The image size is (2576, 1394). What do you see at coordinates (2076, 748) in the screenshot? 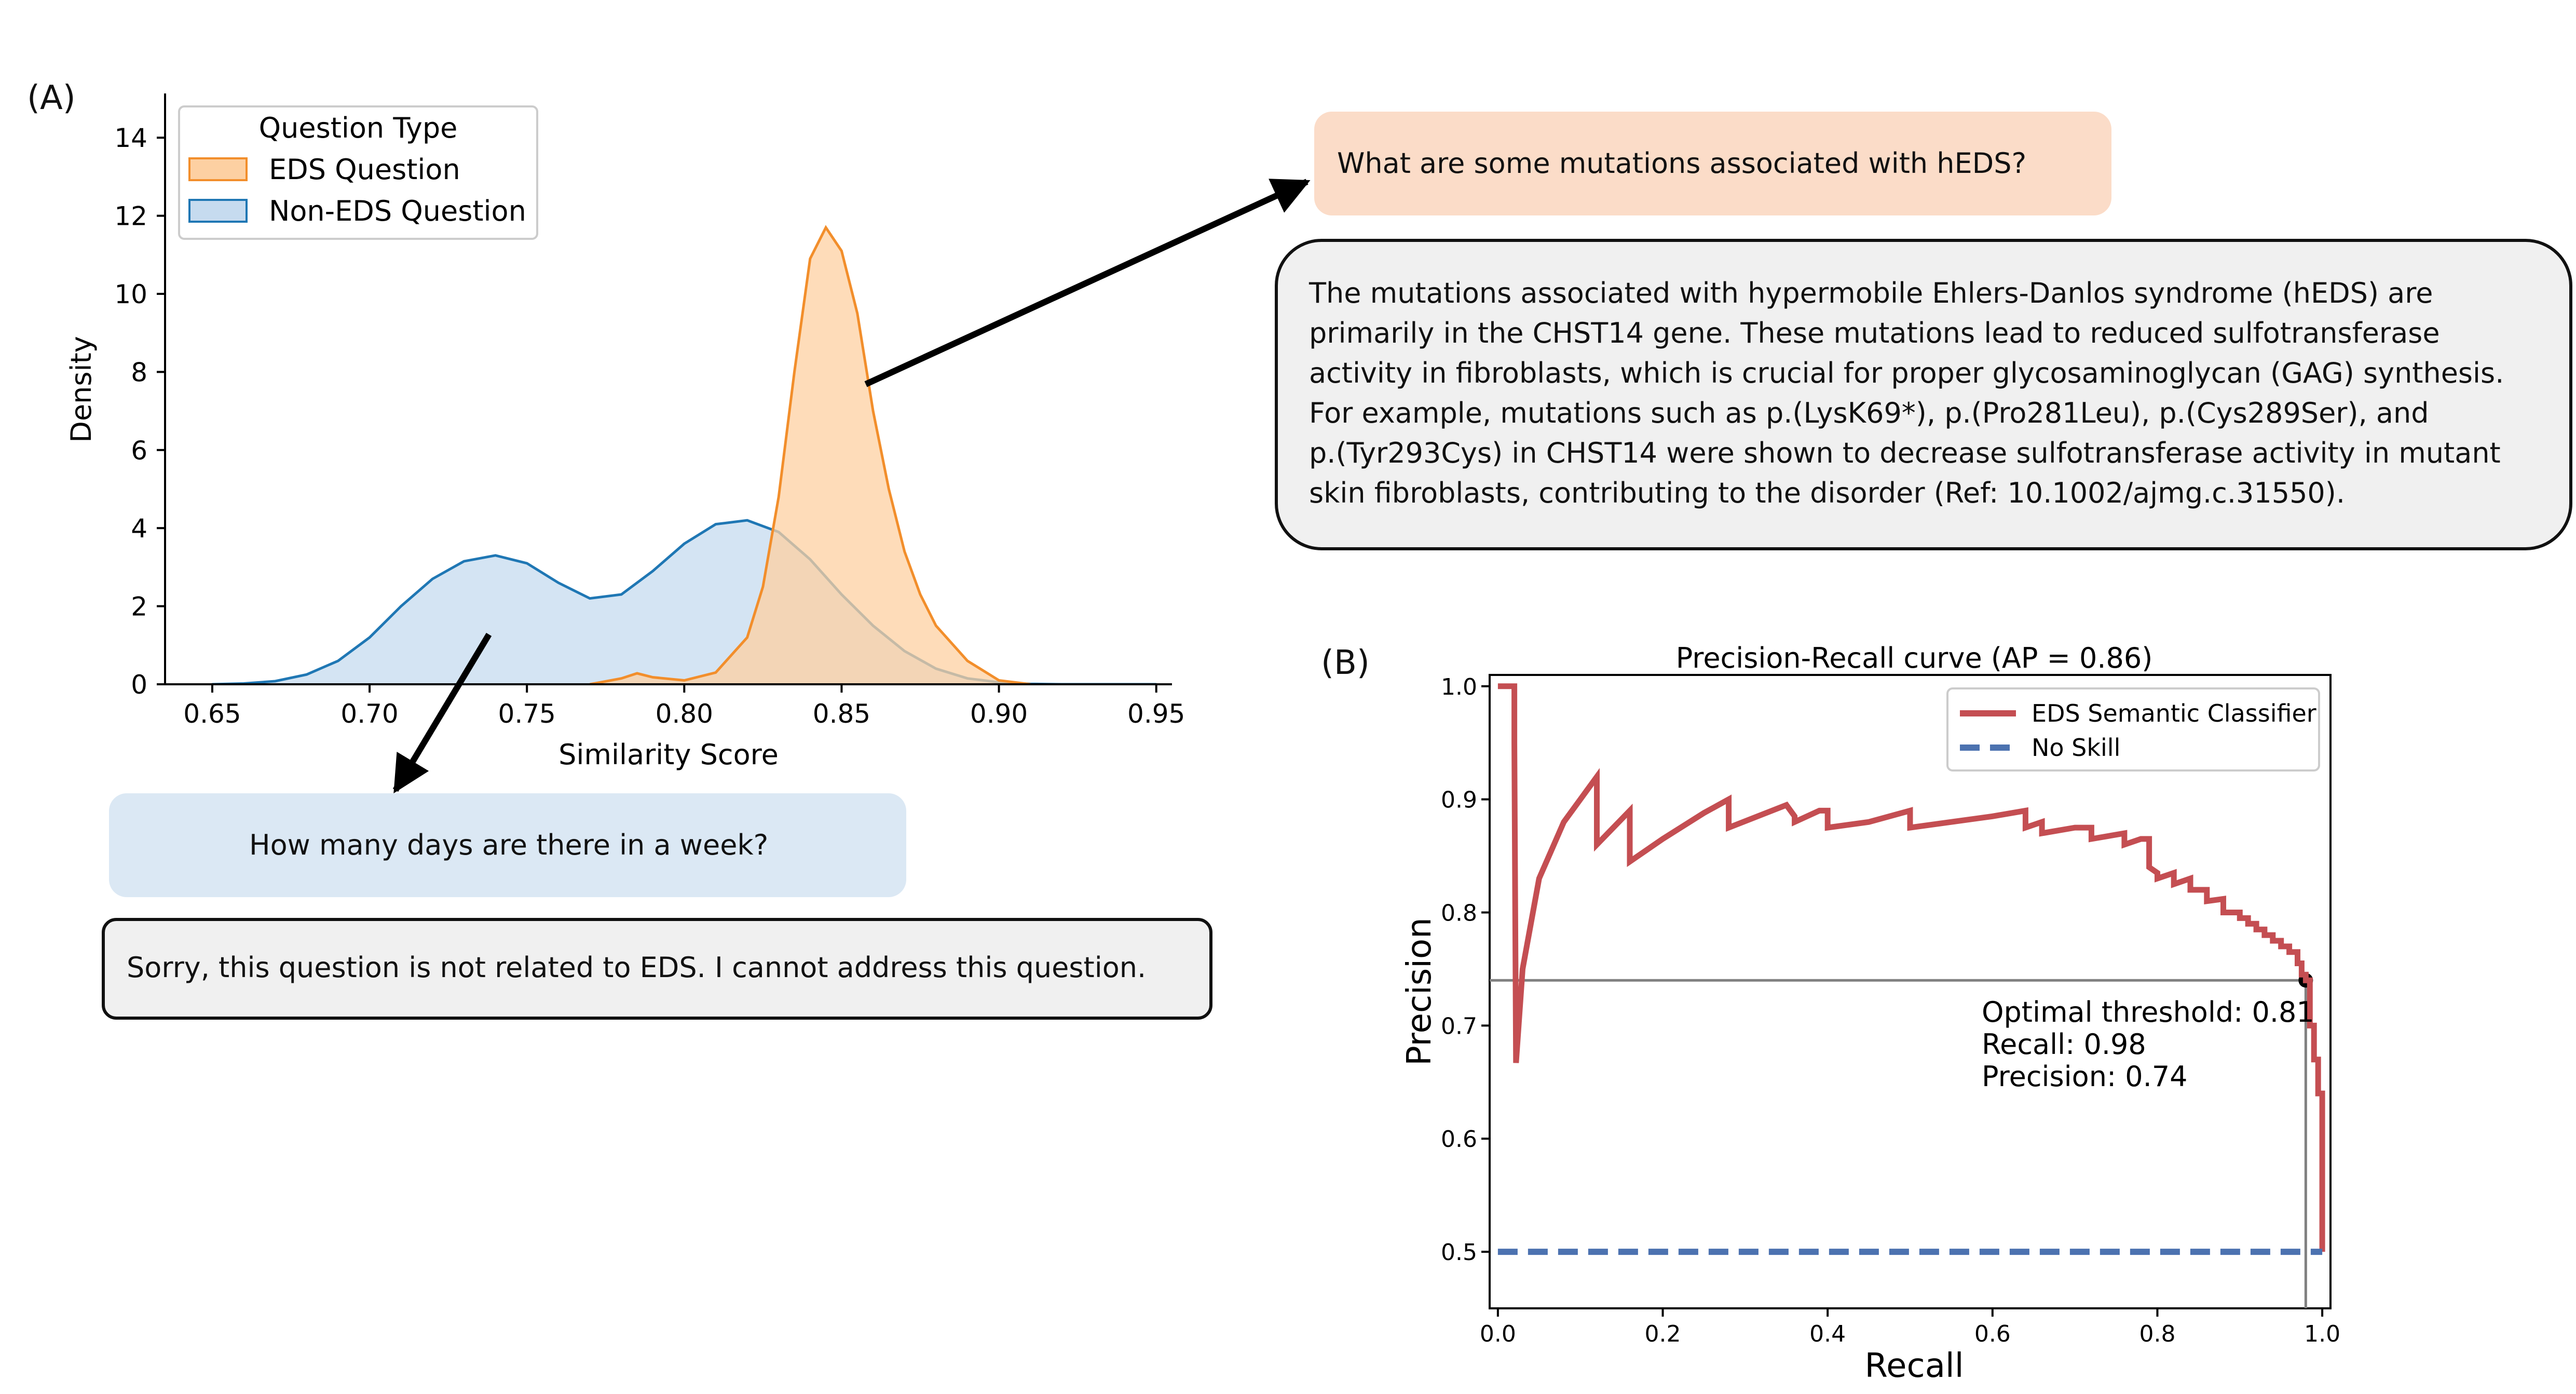
I see `pr-legend-label-noskill: No Skill` at bounding box center [2076, 748].